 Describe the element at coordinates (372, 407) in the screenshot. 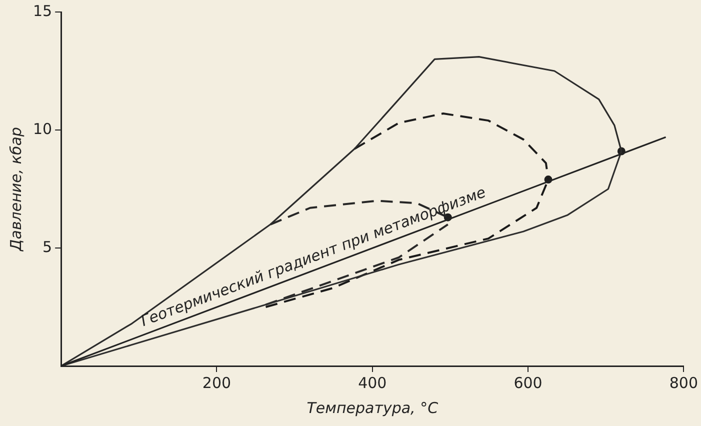

I see `x-axis-title: Температура, °С` at that location.